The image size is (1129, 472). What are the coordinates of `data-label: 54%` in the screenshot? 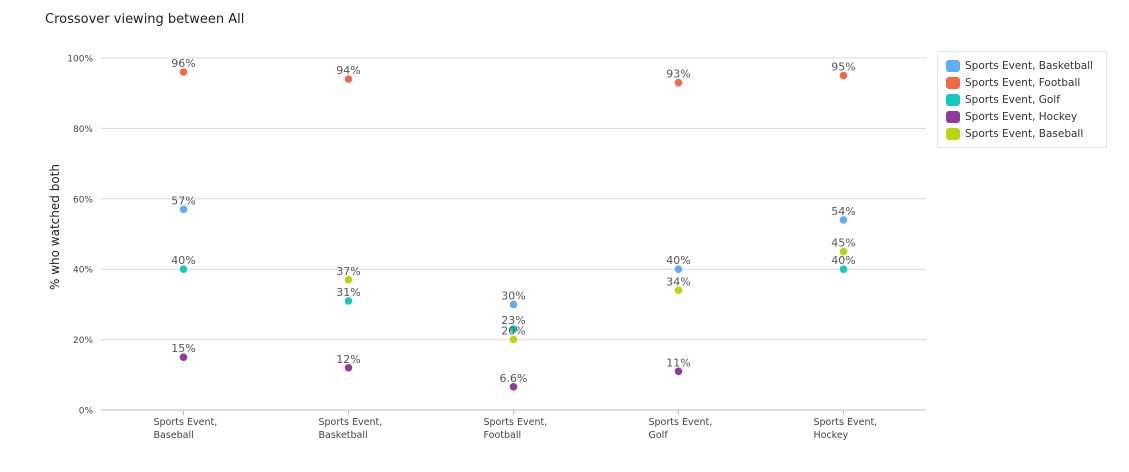 It's located at (843, 211).